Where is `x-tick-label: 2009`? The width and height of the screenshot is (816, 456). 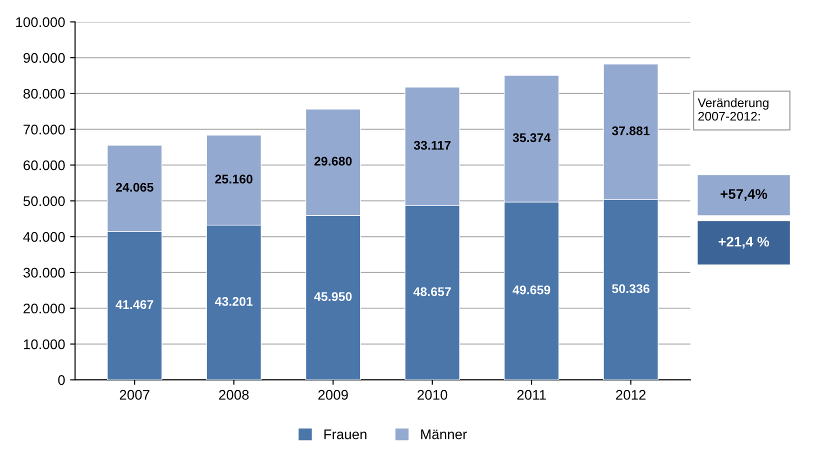
x-tick-label: 2009 is located at coordinates (333, 395).